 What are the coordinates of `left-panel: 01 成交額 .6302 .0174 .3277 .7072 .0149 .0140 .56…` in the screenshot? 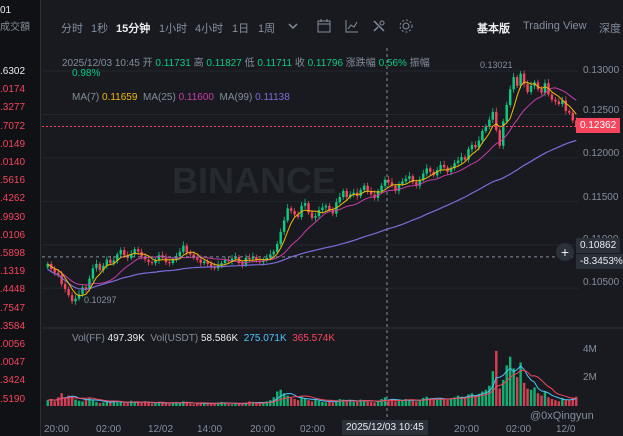 It's located at (20, 218).